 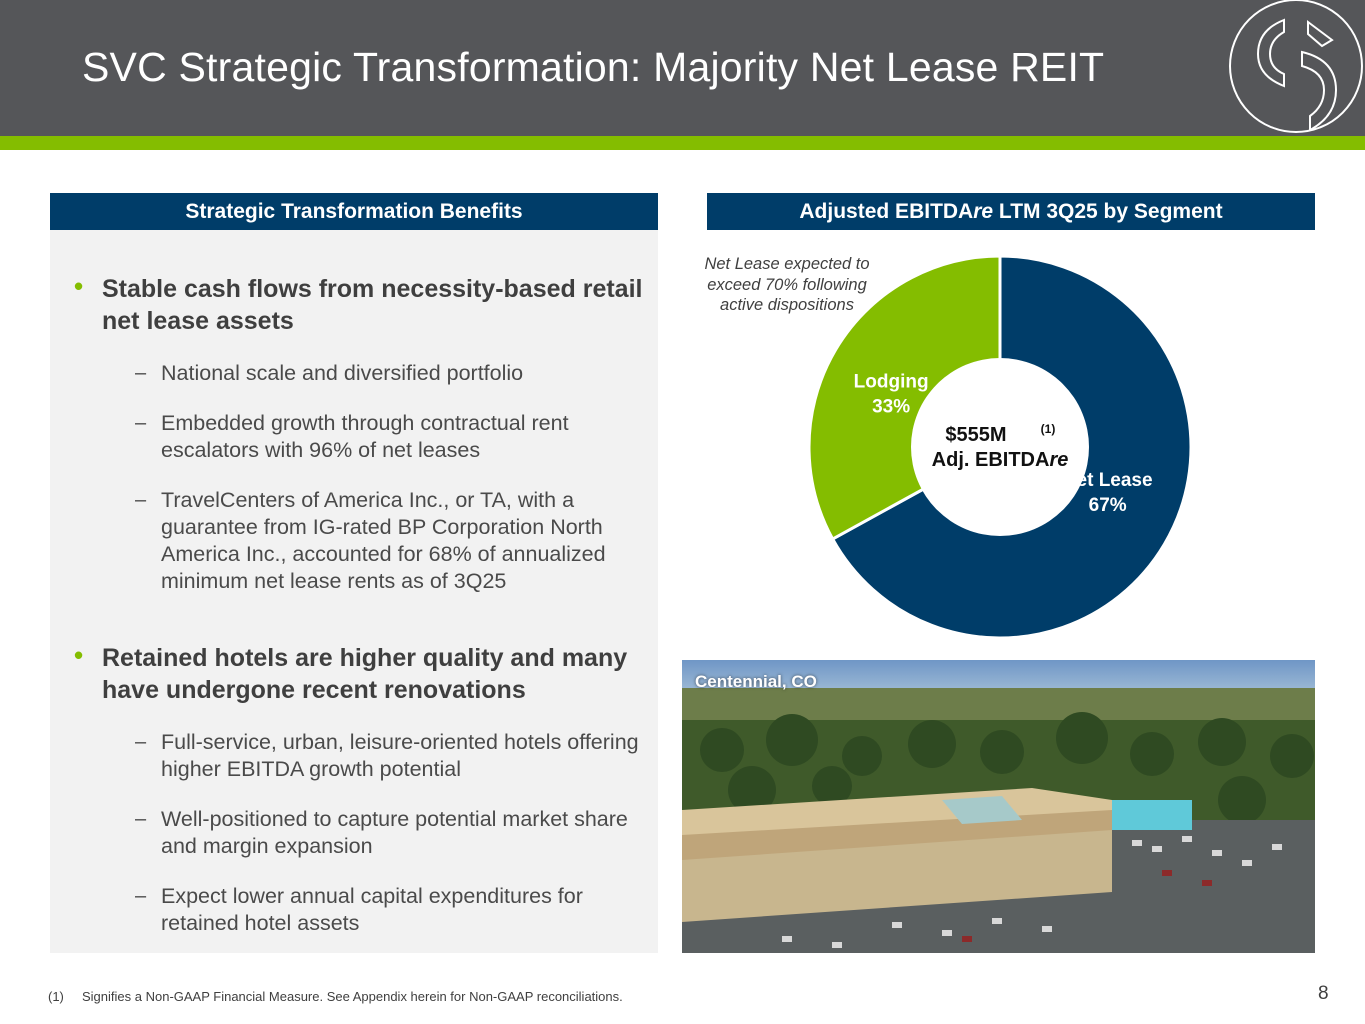 What do you see at coordinates (891, 407) in the screenshot?
I see `slice-percent-label: 33%` at bounding box center [891, 407].